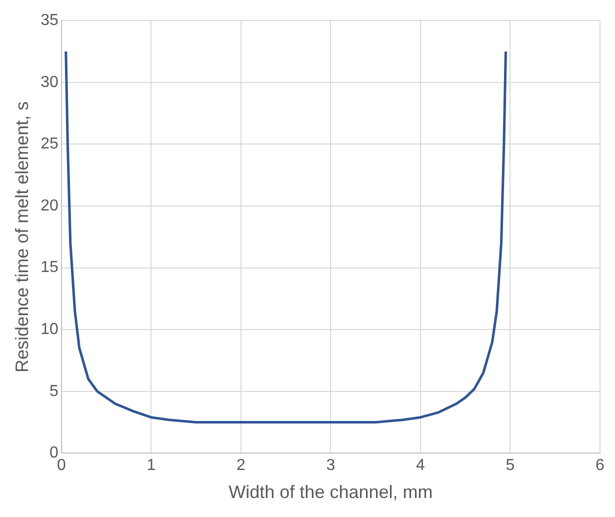 This screenshot has width=615, height=517. I want to click on y-axis-title: Residence time of melt element, s, so click(22, 236).